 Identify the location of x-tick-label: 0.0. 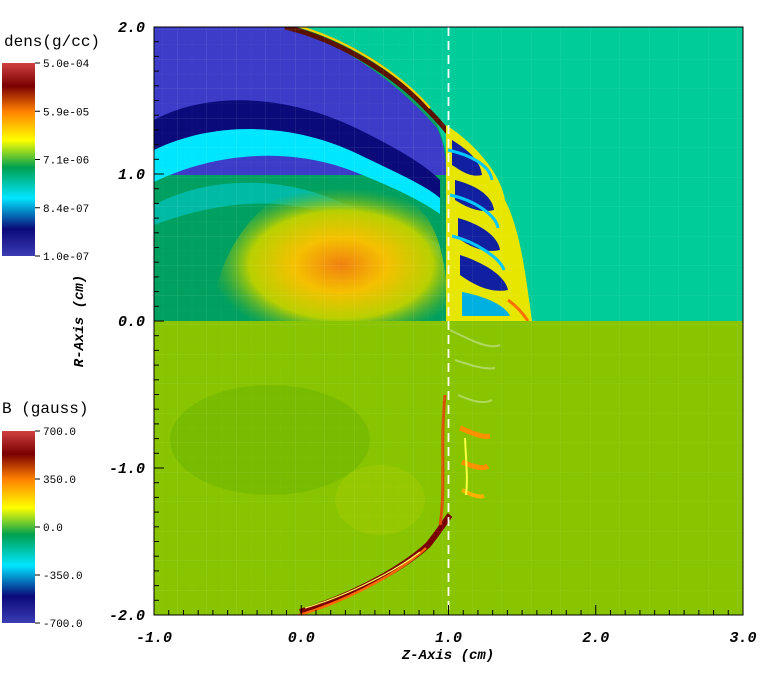
(301, 638).